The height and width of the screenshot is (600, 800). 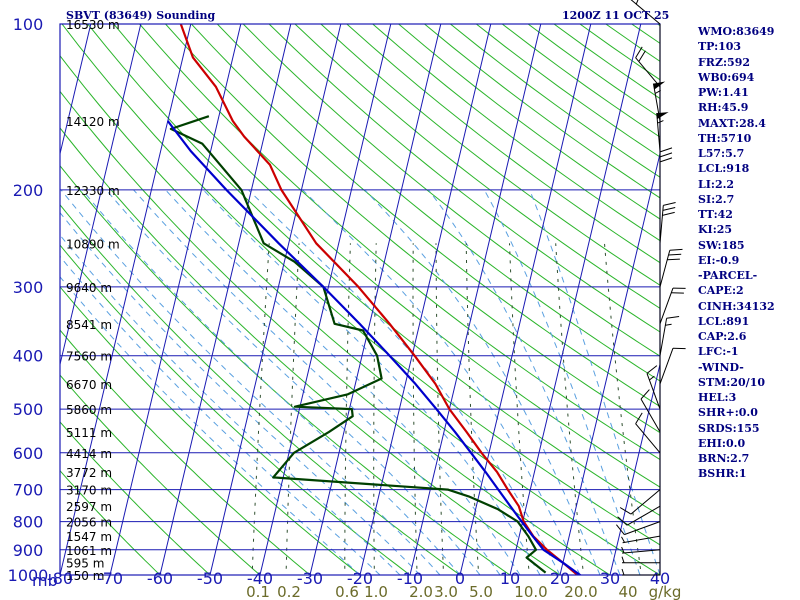 I want to click on pressure-tick-label: 600, so click(x=28, y=453).